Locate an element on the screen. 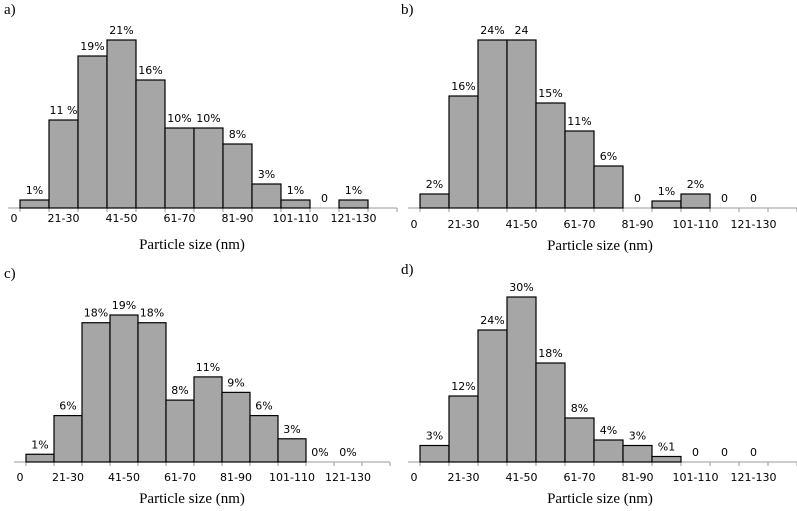 This screenshot has height=511, width=797. data-label: 9% is located at coordinates (235, 382).